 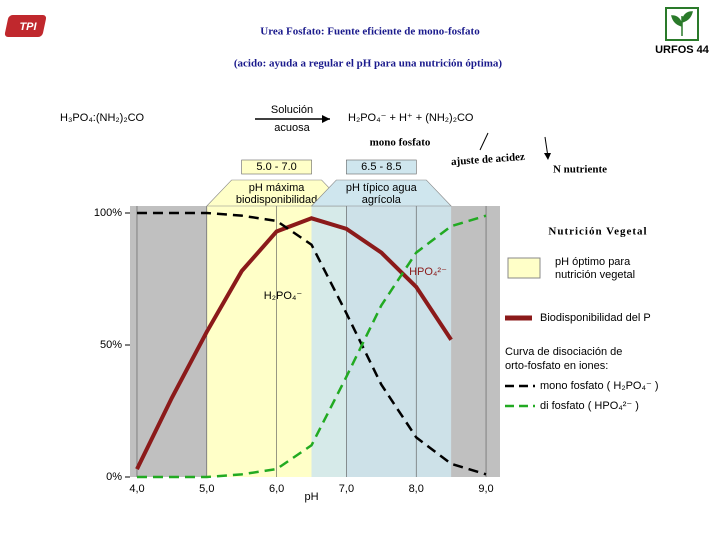 I want to click on range-note: pH máxima, so click(x=277, y=188).